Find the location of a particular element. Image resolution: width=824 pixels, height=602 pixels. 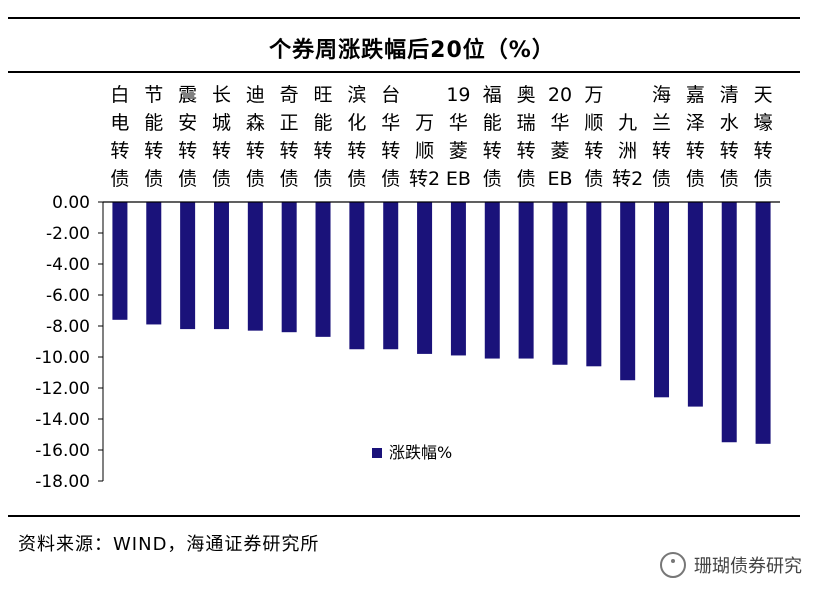

x-category-label-7: 转 is located at coordinates (323, 151).